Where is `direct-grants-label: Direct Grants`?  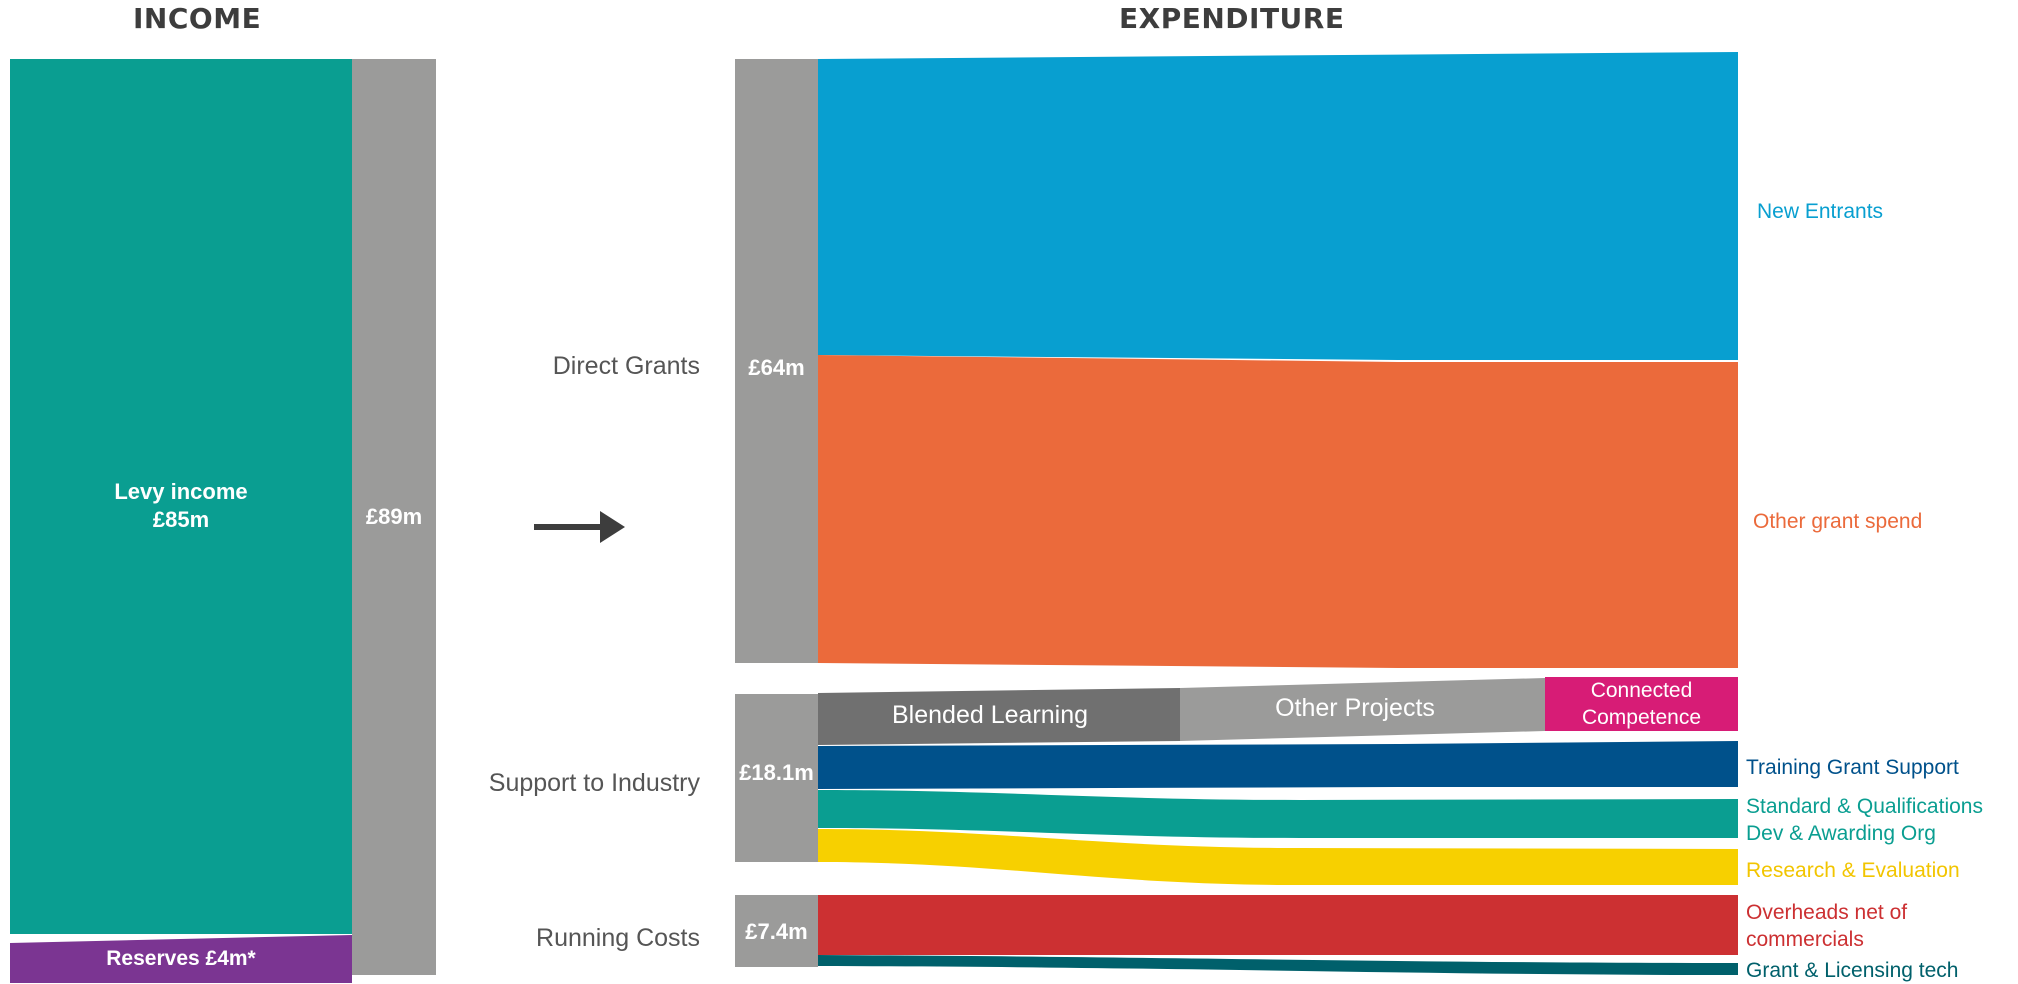 direct-grants-label: Direct Grants is located at coordinates (626, 366).